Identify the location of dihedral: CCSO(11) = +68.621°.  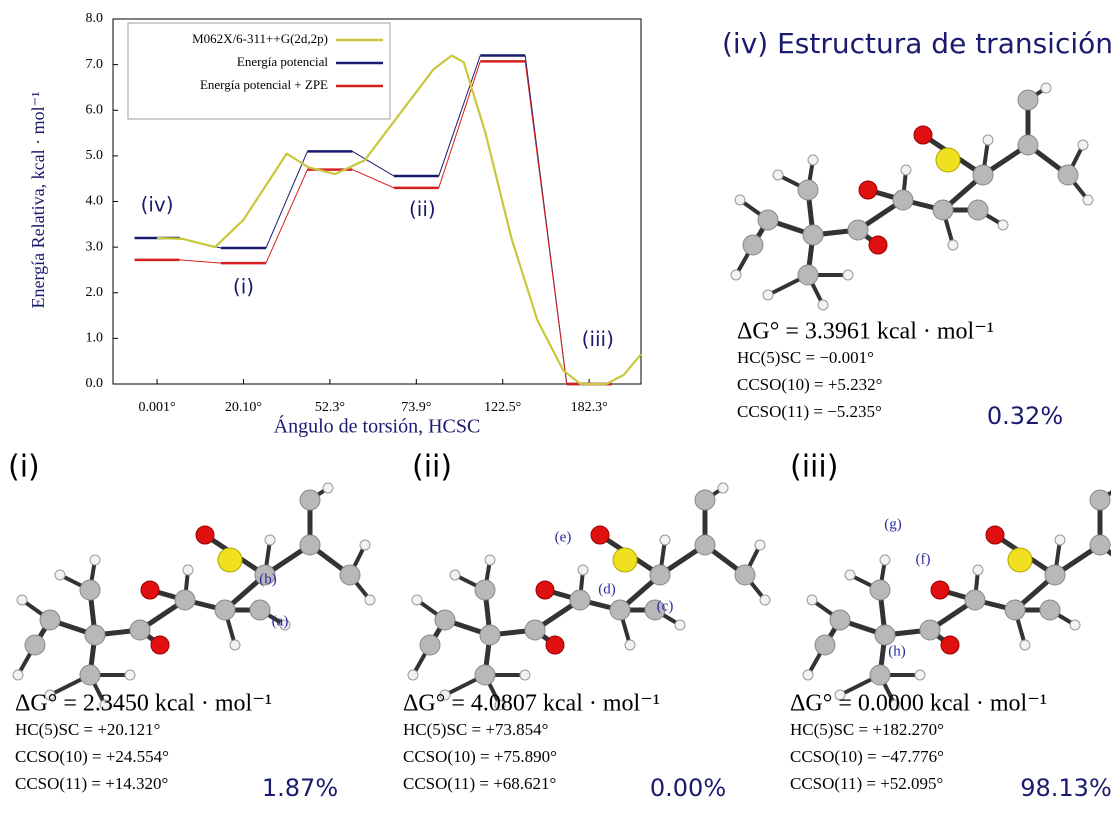
(479, 783).